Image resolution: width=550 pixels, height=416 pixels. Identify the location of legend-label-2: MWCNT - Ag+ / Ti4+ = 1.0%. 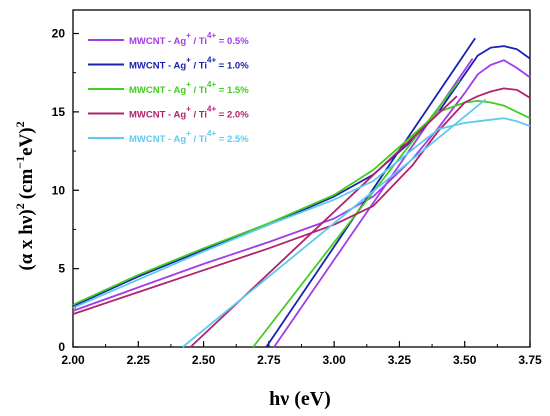
(189, 64).